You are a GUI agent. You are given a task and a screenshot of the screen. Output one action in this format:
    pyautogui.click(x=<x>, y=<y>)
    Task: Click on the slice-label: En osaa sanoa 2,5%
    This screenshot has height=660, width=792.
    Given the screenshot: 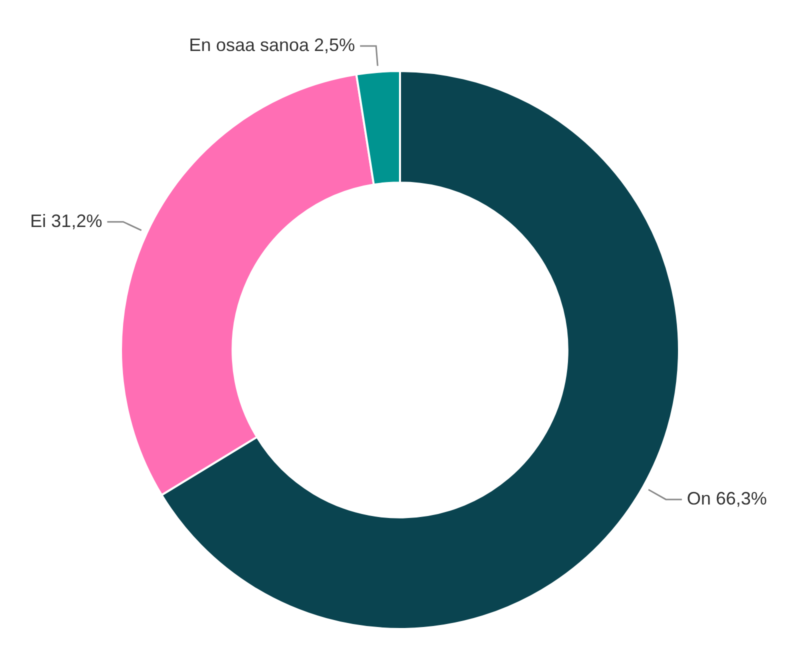 What is the action you would take?
    pyautogui.click(x=272, y=44)
    